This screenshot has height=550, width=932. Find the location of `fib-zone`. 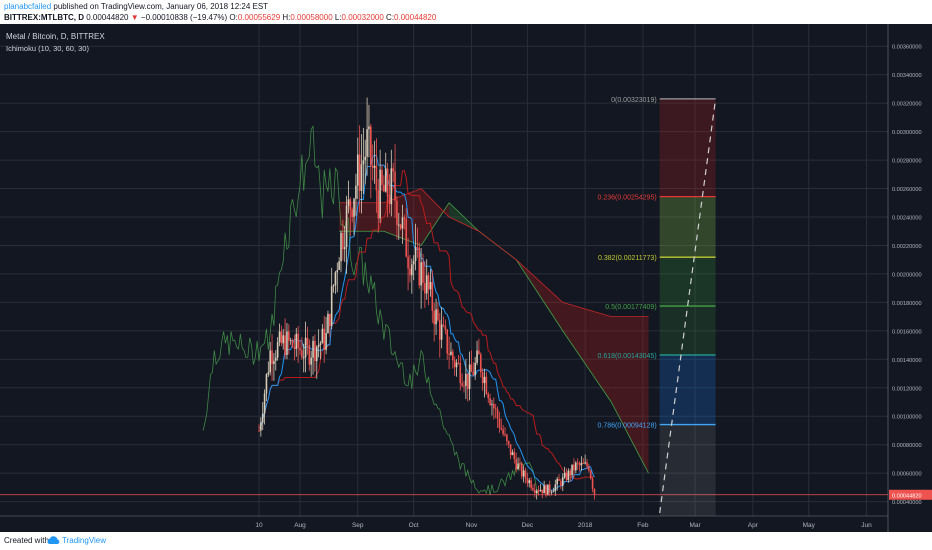

fib-zone is located at coordinates (687, 282).